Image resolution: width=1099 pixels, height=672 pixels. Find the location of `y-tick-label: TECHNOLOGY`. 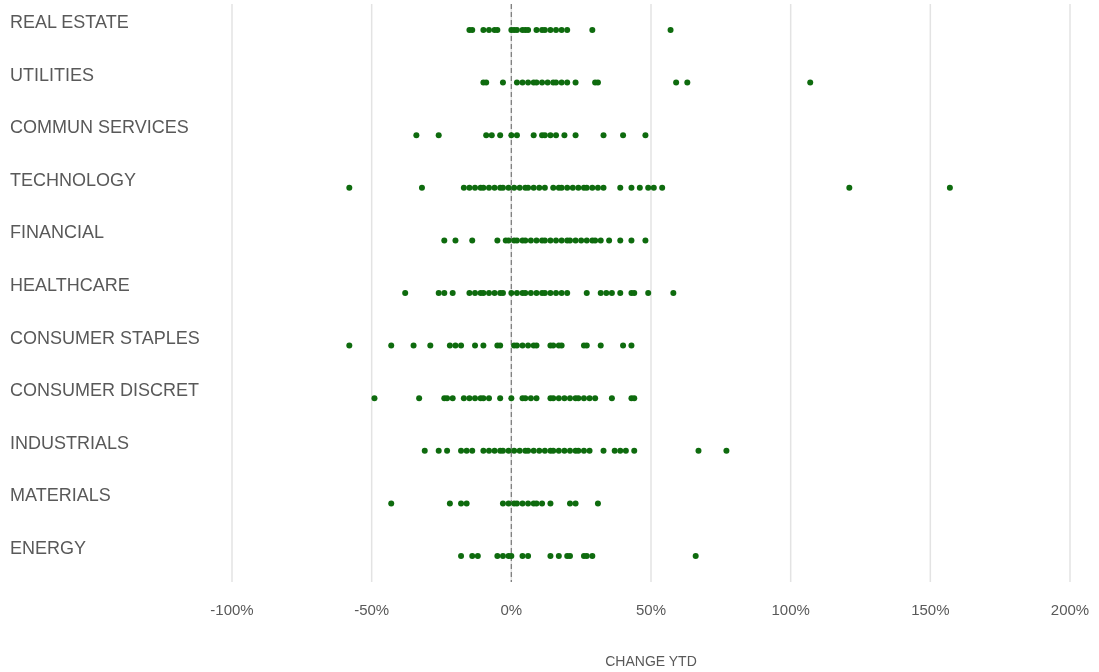

y-tick-label: TECHNOLOGY is located at coordinates (73, 179).